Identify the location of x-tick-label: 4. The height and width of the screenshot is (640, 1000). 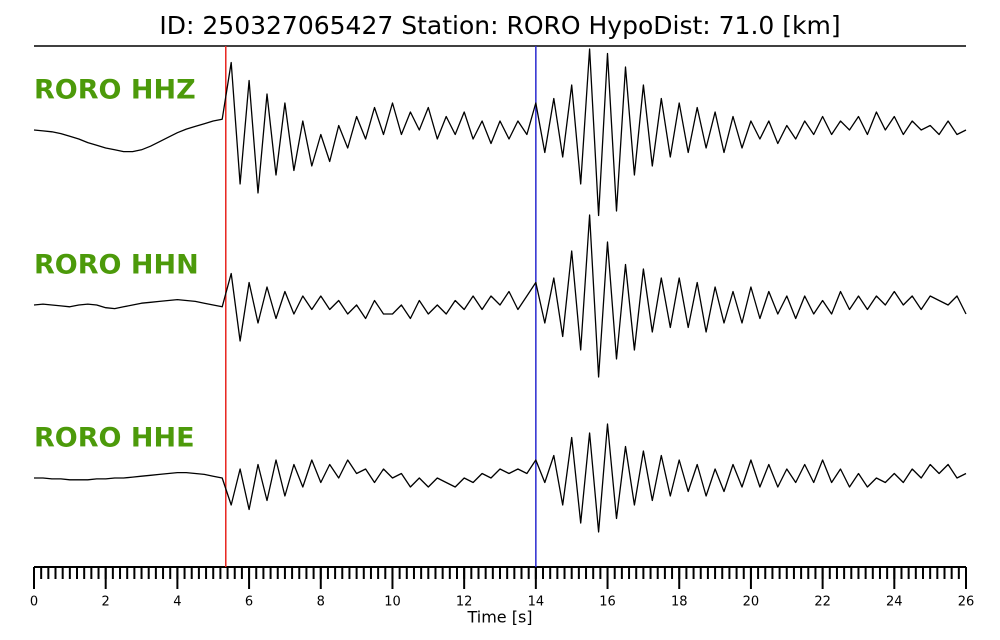
(177, 602).